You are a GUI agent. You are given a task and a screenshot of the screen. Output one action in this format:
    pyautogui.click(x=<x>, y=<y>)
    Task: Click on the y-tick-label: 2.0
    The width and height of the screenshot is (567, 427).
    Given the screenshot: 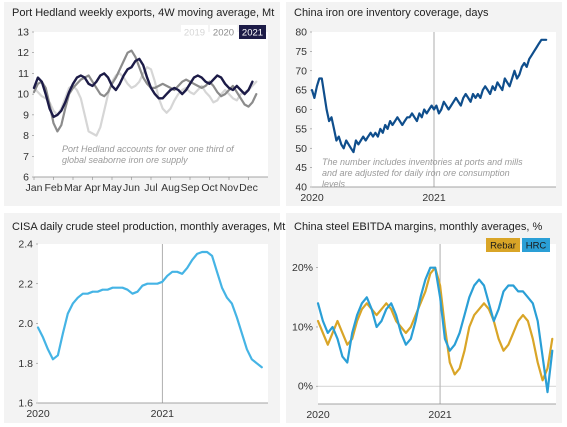 What is the action you would take?
    pyautogui.click(x=25, y=324)
    